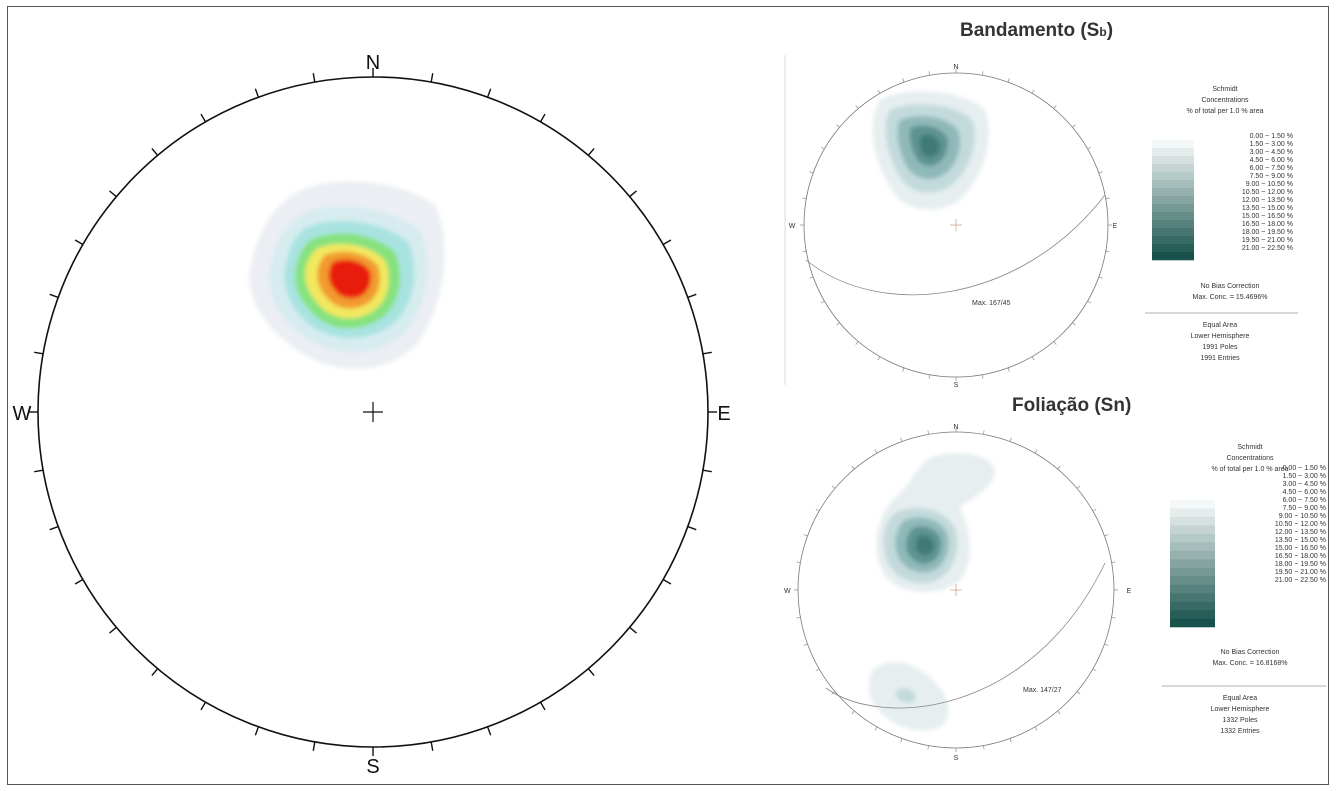 Image resolution: width=1336 pixels, height=791 pixels. What do you see at coordinates (1267, 232) in the screenshot?
I see `legend-range: 18.00 ~ 19.50 %` at bounding box center [1267, 232].